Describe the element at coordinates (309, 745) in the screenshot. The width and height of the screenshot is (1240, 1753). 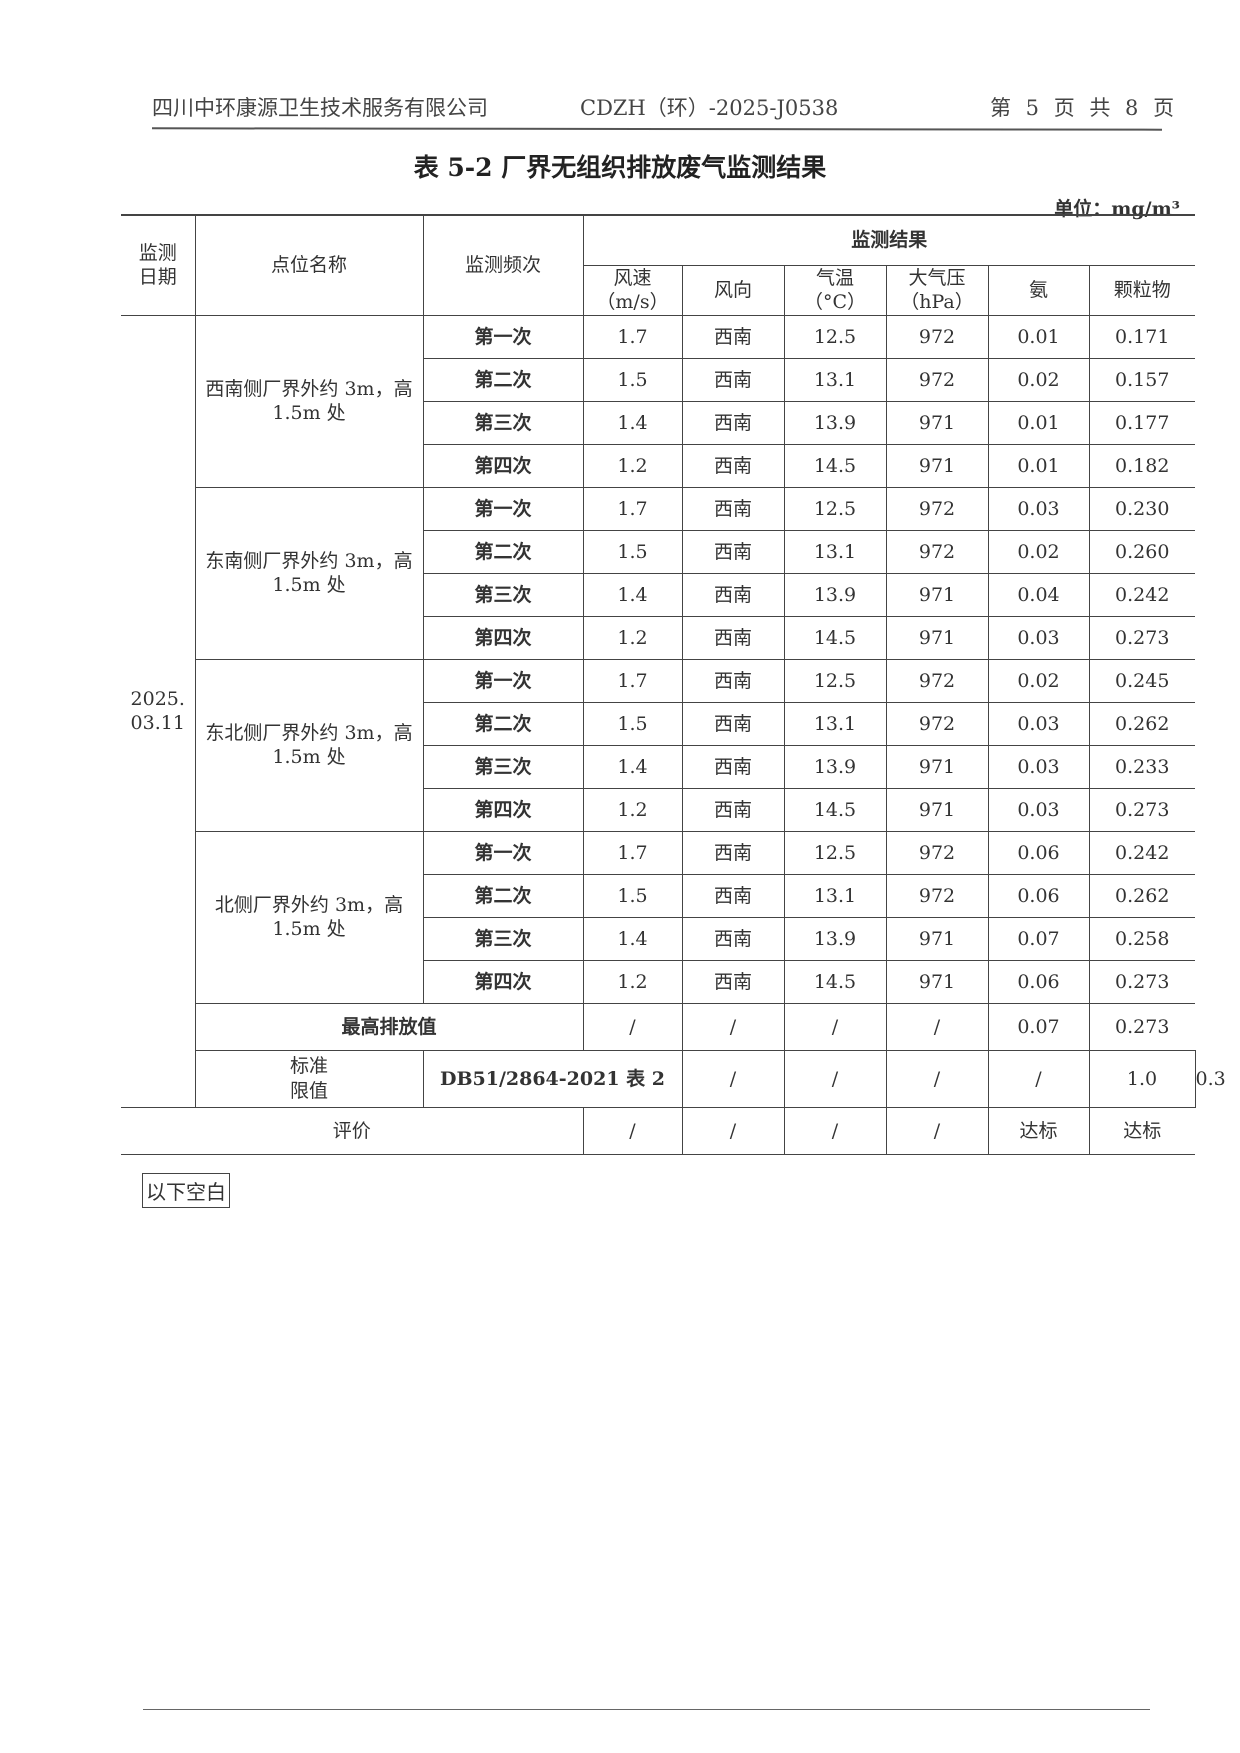
I see `site-name: 东北侧厂界外约 3m，高 1.5m 处` at that location.